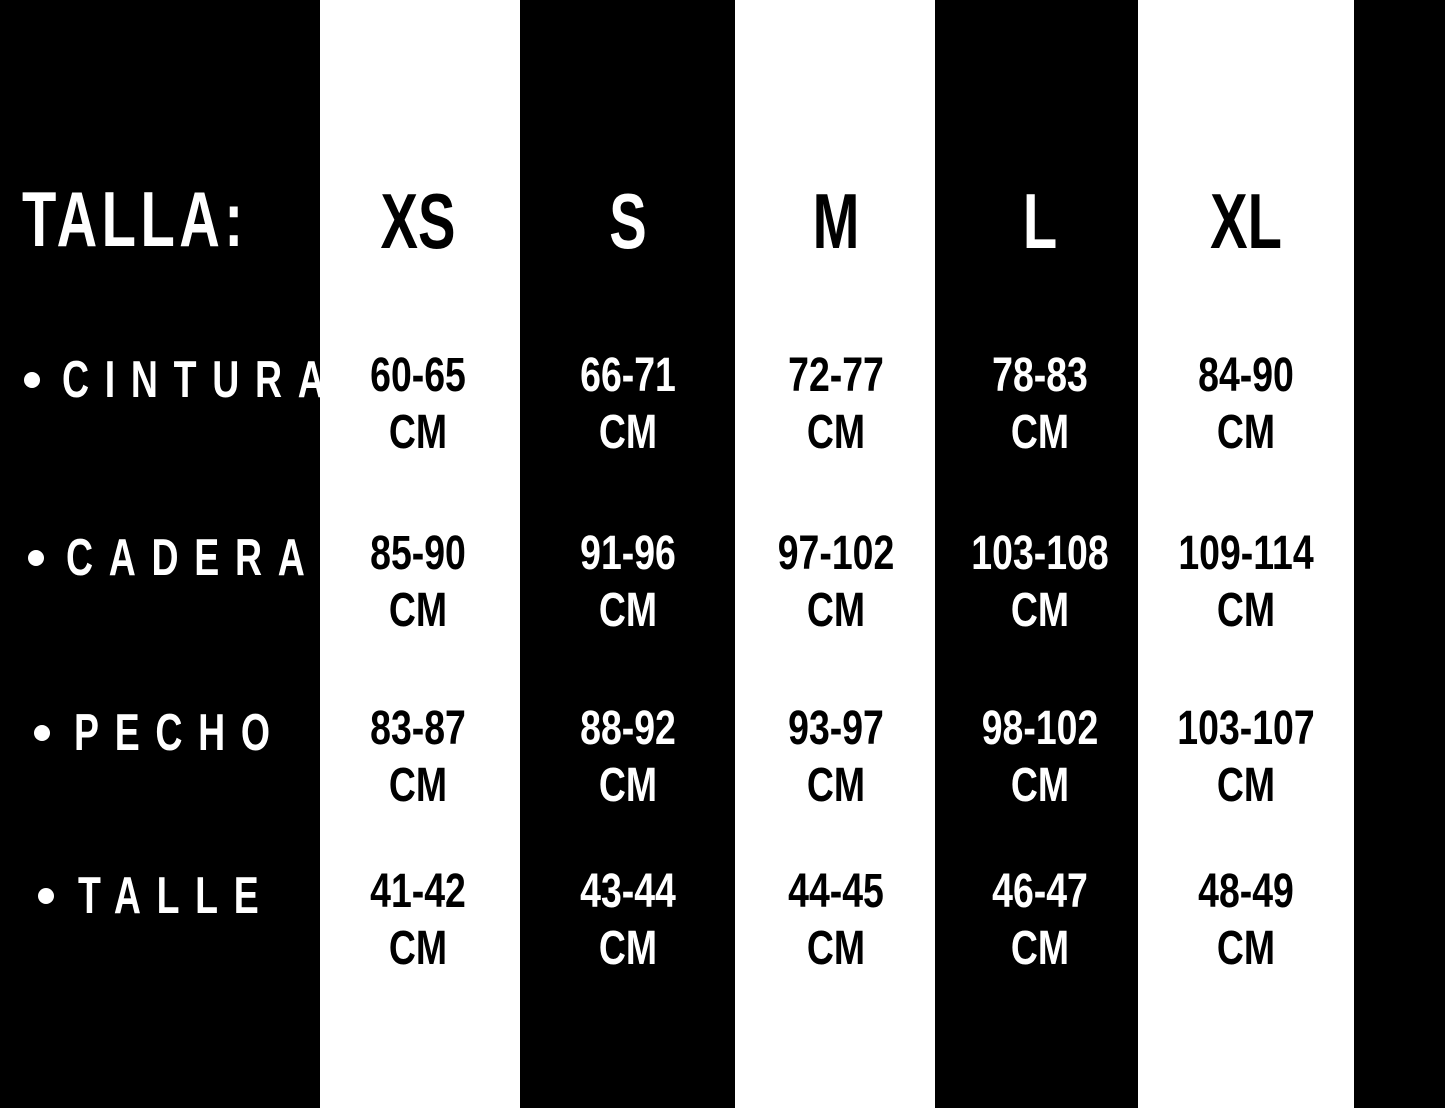 The width and height of the screenshot is (1445, 1108). I want to click on measurement-range: 91-96, so click(628, 553).